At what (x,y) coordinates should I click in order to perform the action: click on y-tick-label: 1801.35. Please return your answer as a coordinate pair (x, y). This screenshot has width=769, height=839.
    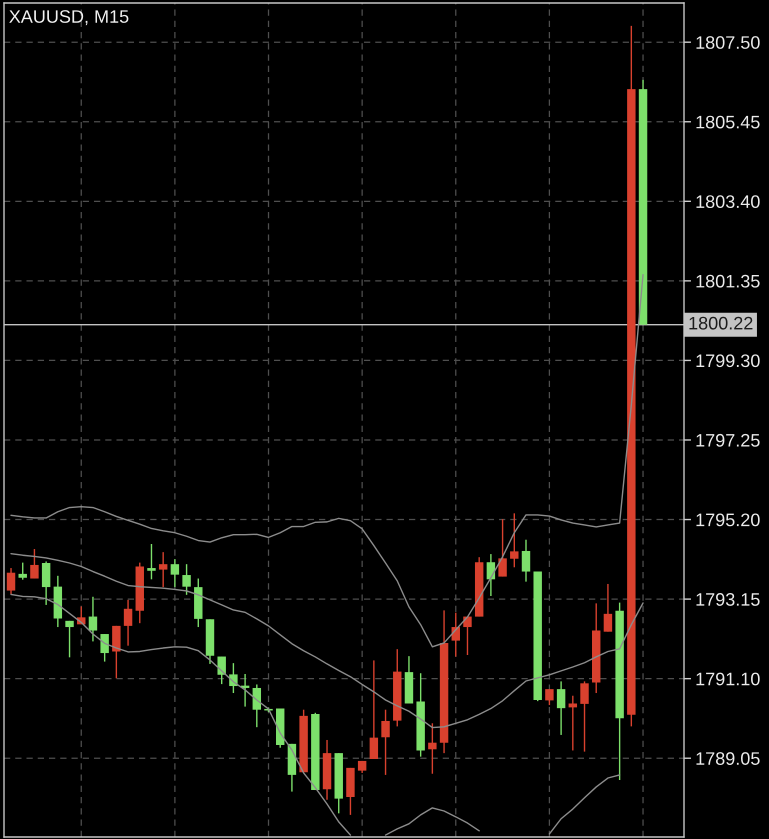
    Looking at the image, I should click on (728, 281).